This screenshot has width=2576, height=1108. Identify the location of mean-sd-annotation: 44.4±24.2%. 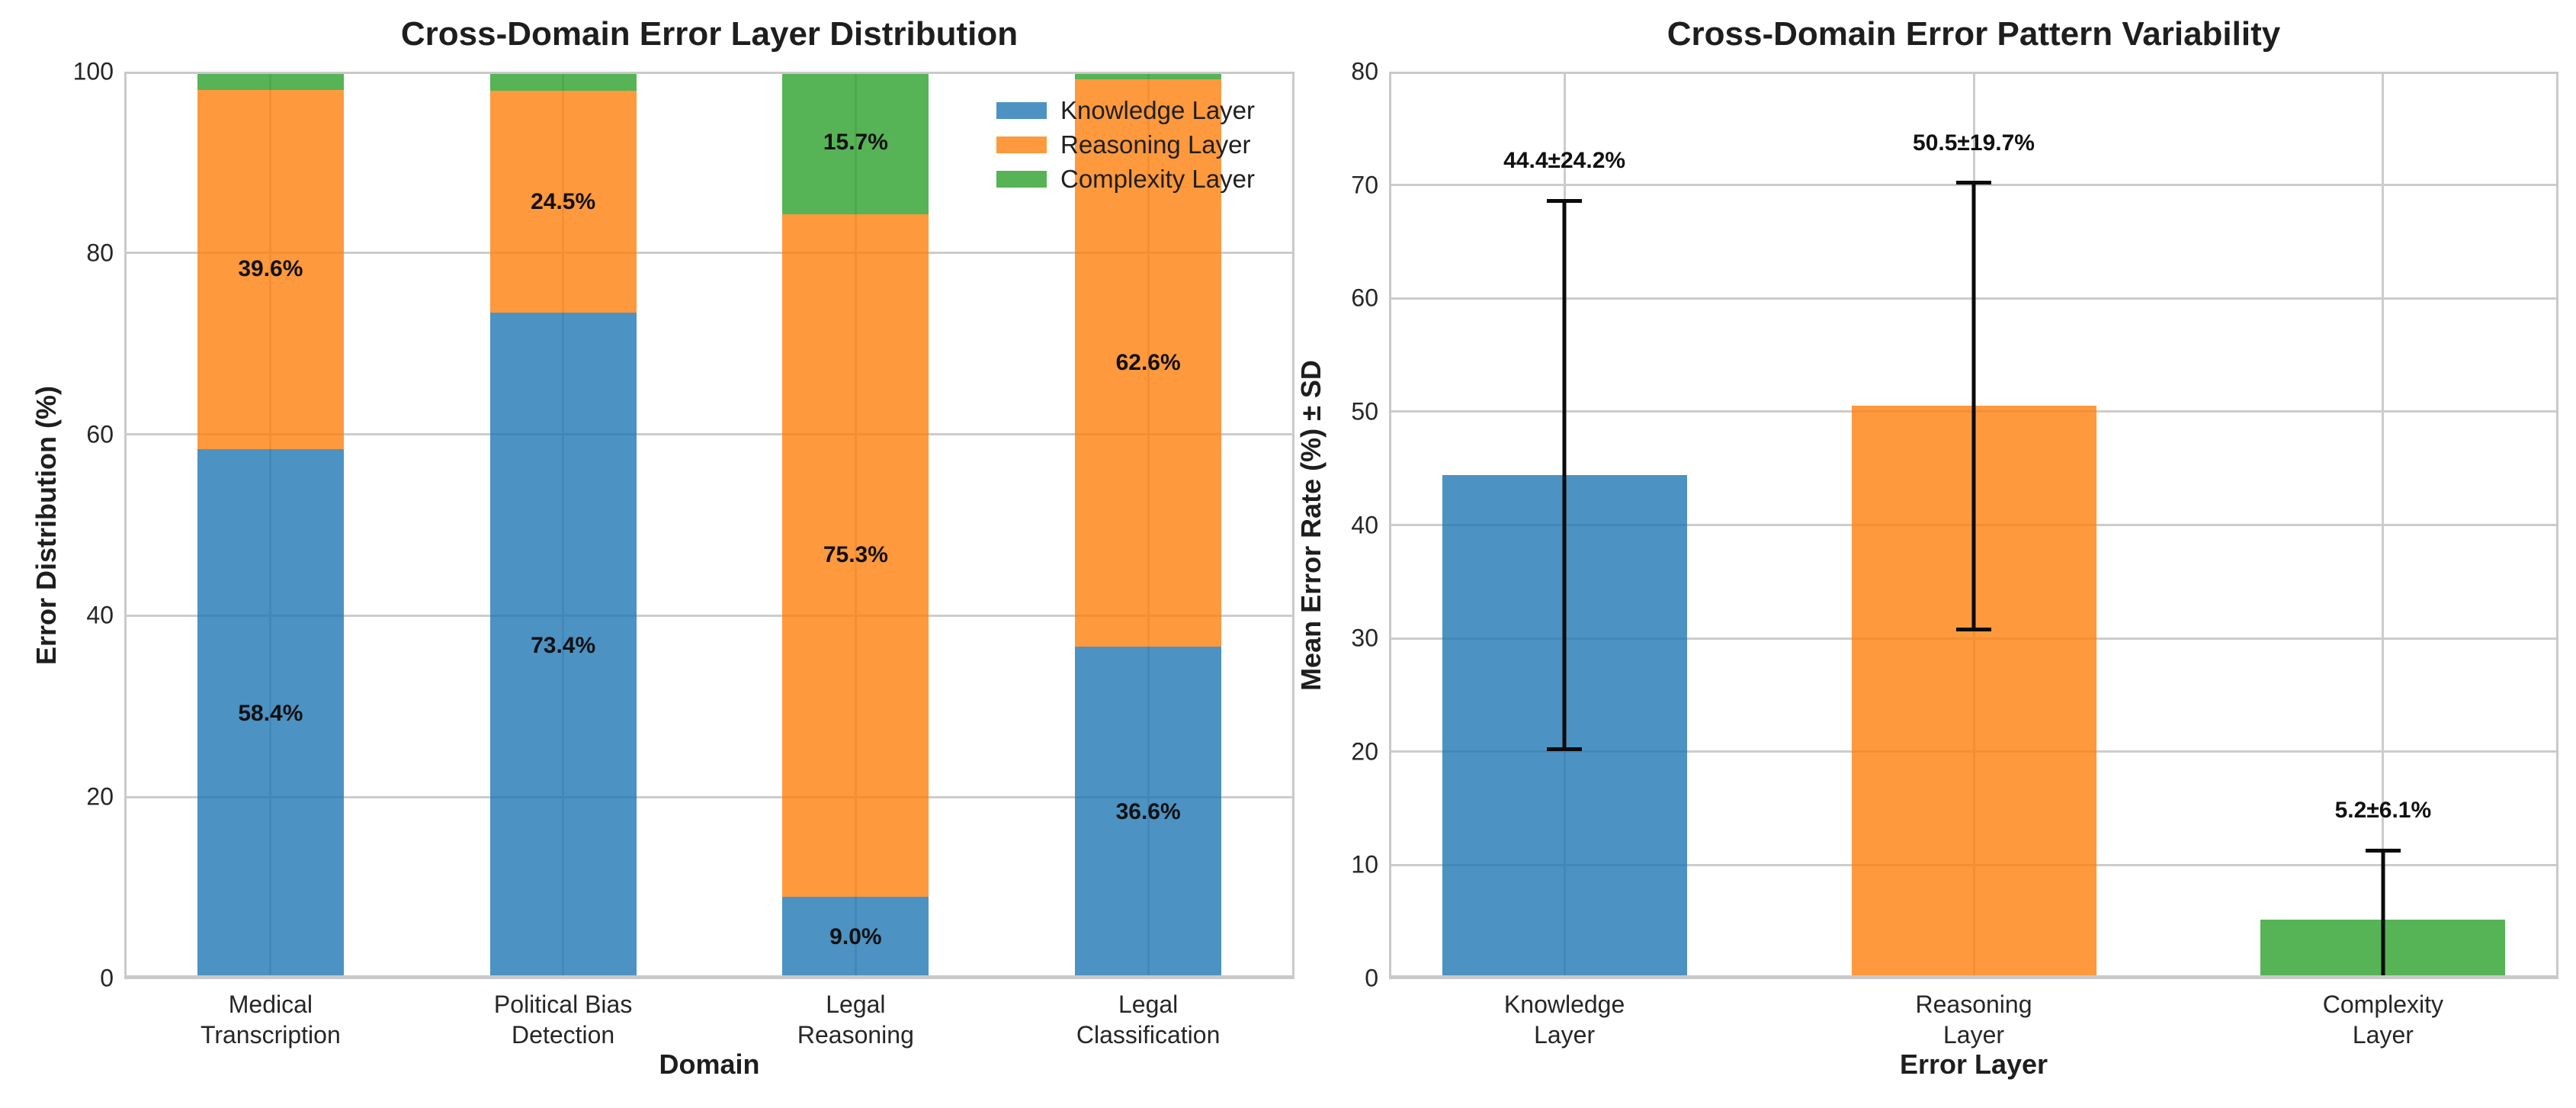
(1564, 161).